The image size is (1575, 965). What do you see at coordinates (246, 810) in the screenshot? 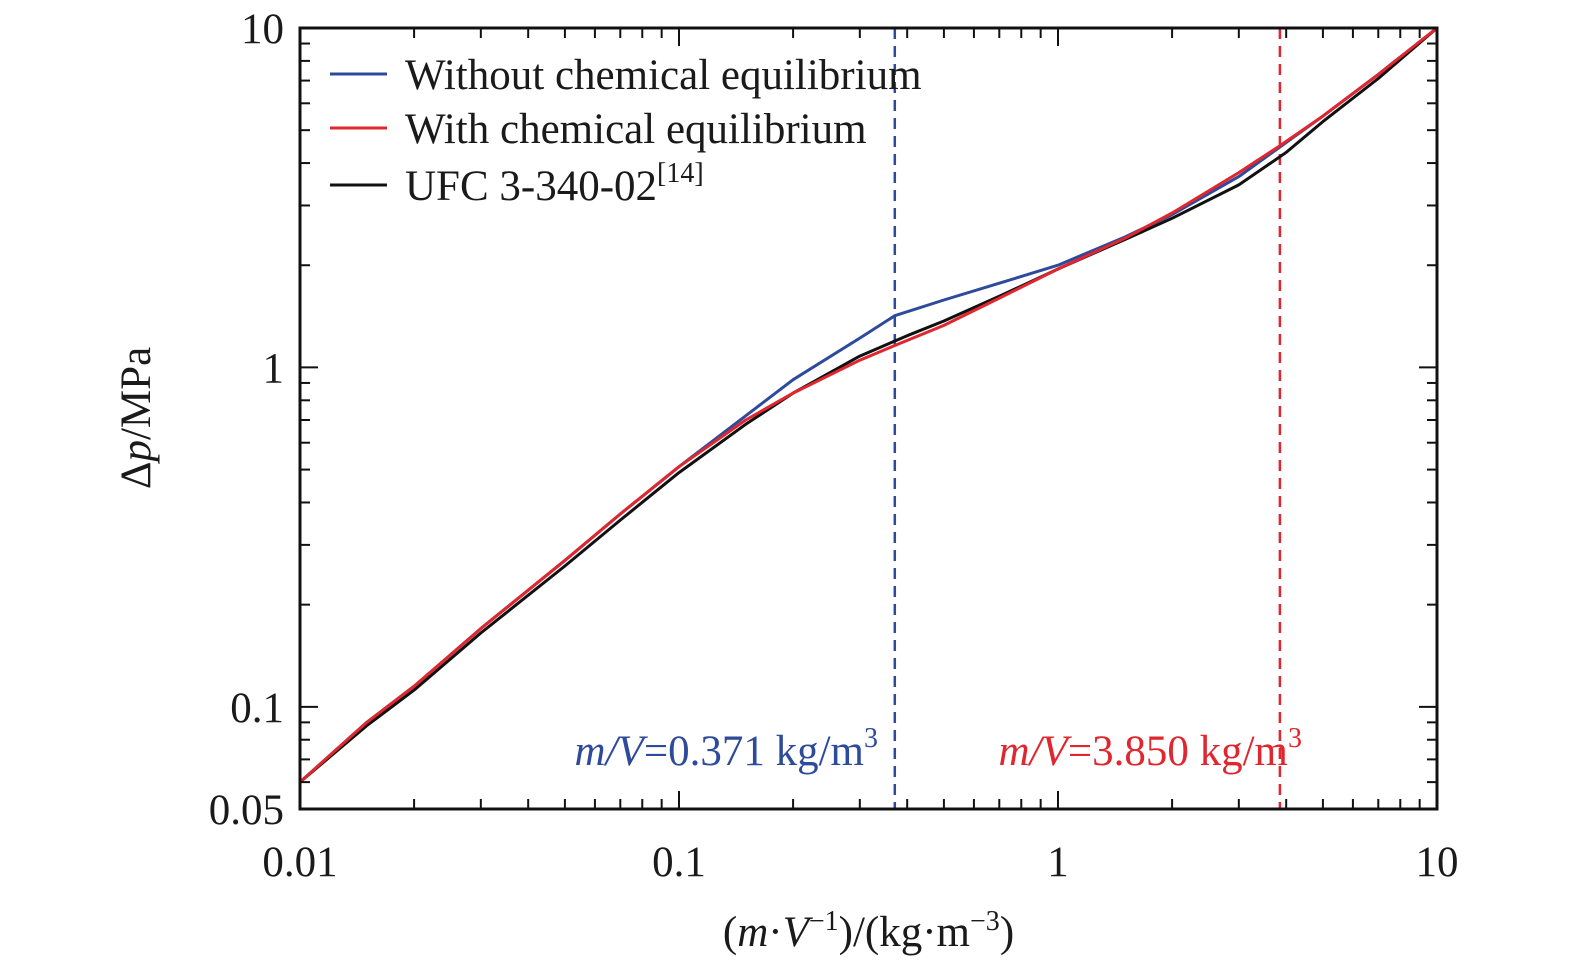
I see `y-tick-label: 0.05` at bounding box center [246, 810].